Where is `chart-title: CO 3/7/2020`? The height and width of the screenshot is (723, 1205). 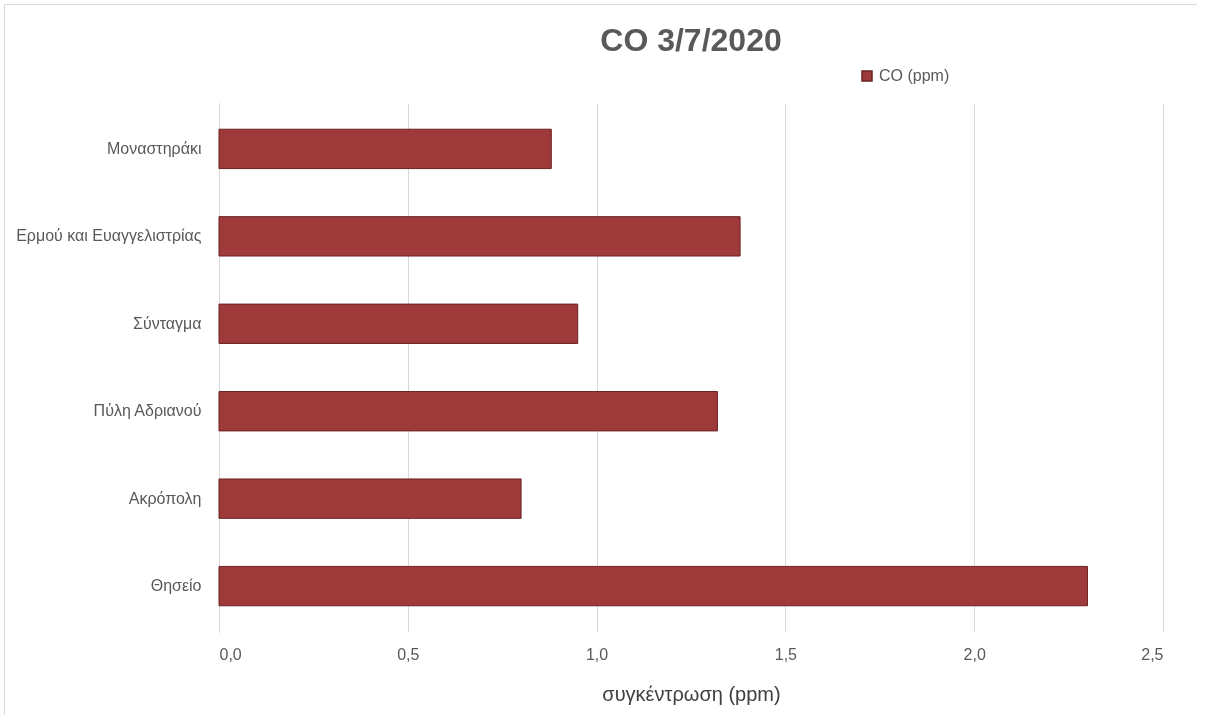 chart-title: CO 3/7/2020 is located at coordinates (691, 40).